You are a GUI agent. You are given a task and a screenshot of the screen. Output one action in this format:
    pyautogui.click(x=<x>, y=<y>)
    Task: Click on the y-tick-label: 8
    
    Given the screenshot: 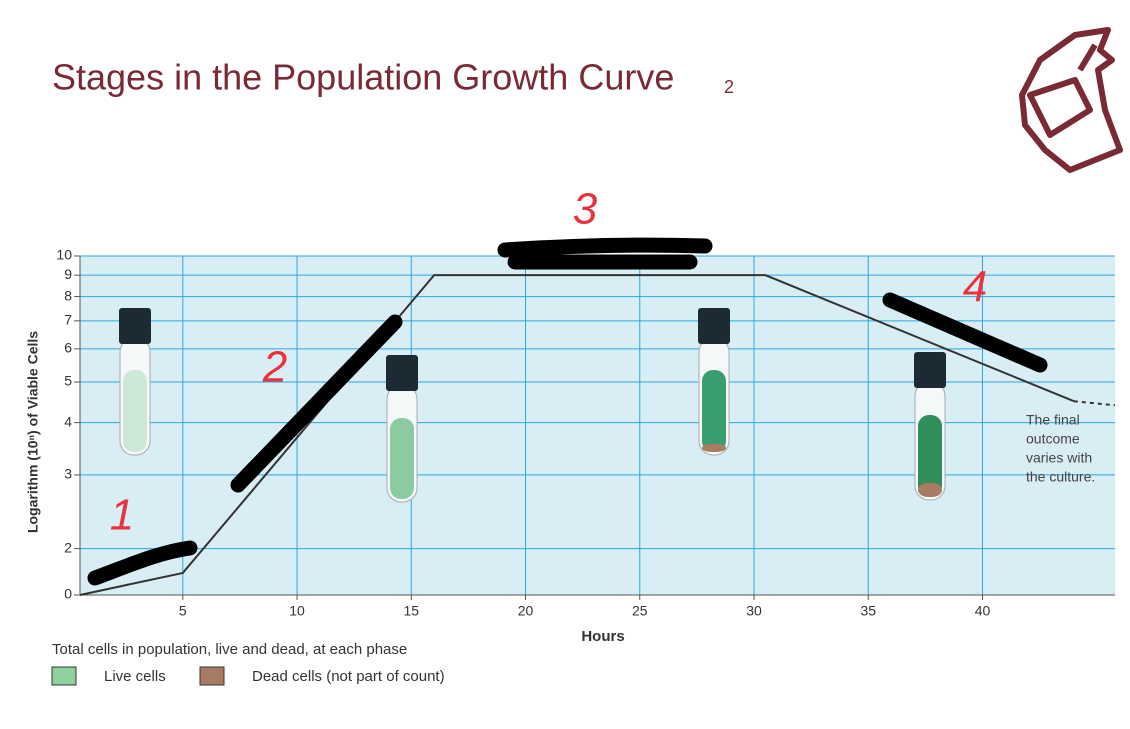 What is the action you would take?
    pyautogui.click(x=68, y=295)
    